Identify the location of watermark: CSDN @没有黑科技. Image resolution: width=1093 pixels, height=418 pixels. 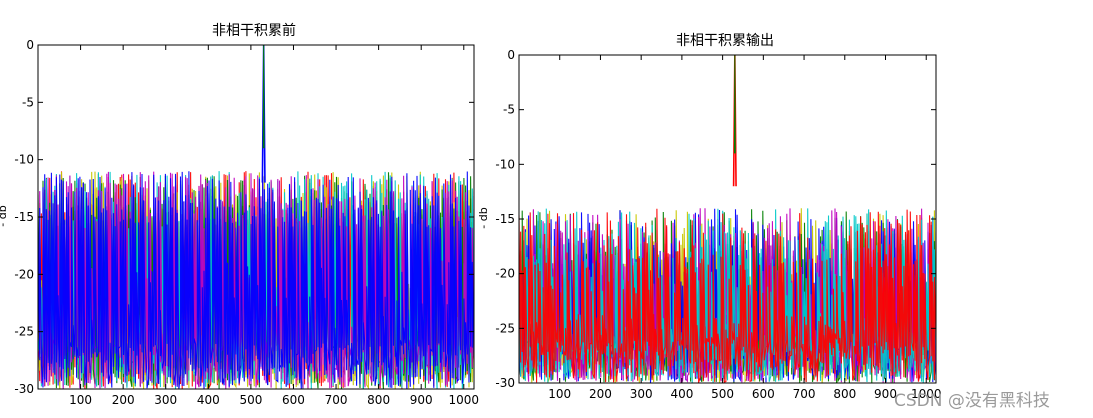
(972, 401).